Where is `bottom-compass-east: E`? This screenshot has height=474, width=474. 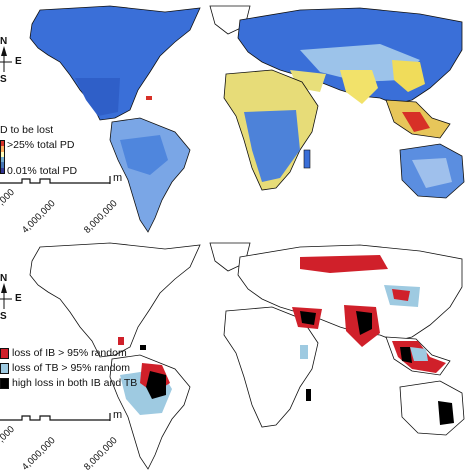 bottom-compass-east: E is located at coordinates (18, 298).